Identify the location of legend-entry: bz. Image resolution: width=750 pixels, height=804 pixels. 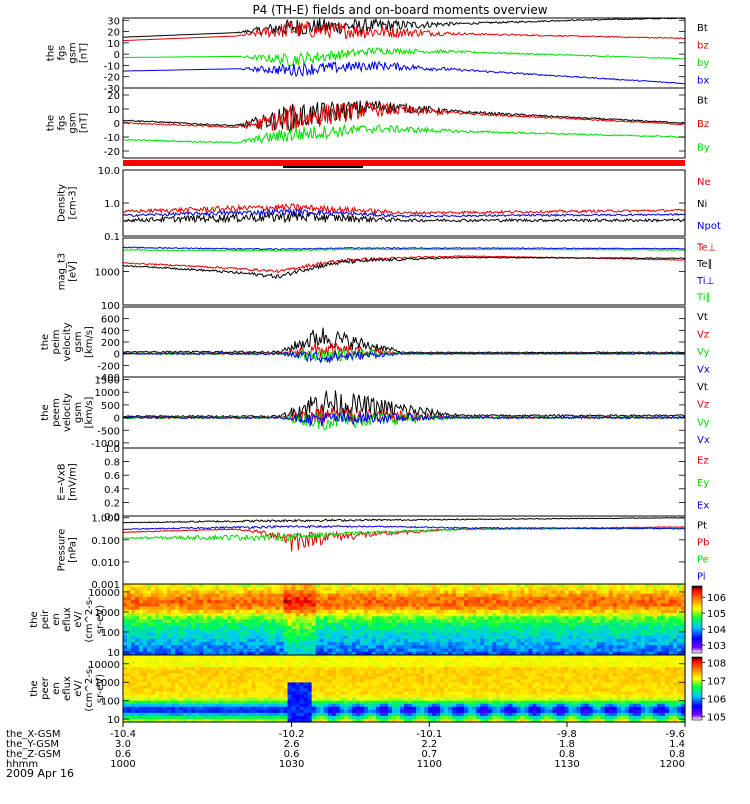
(703, 45).